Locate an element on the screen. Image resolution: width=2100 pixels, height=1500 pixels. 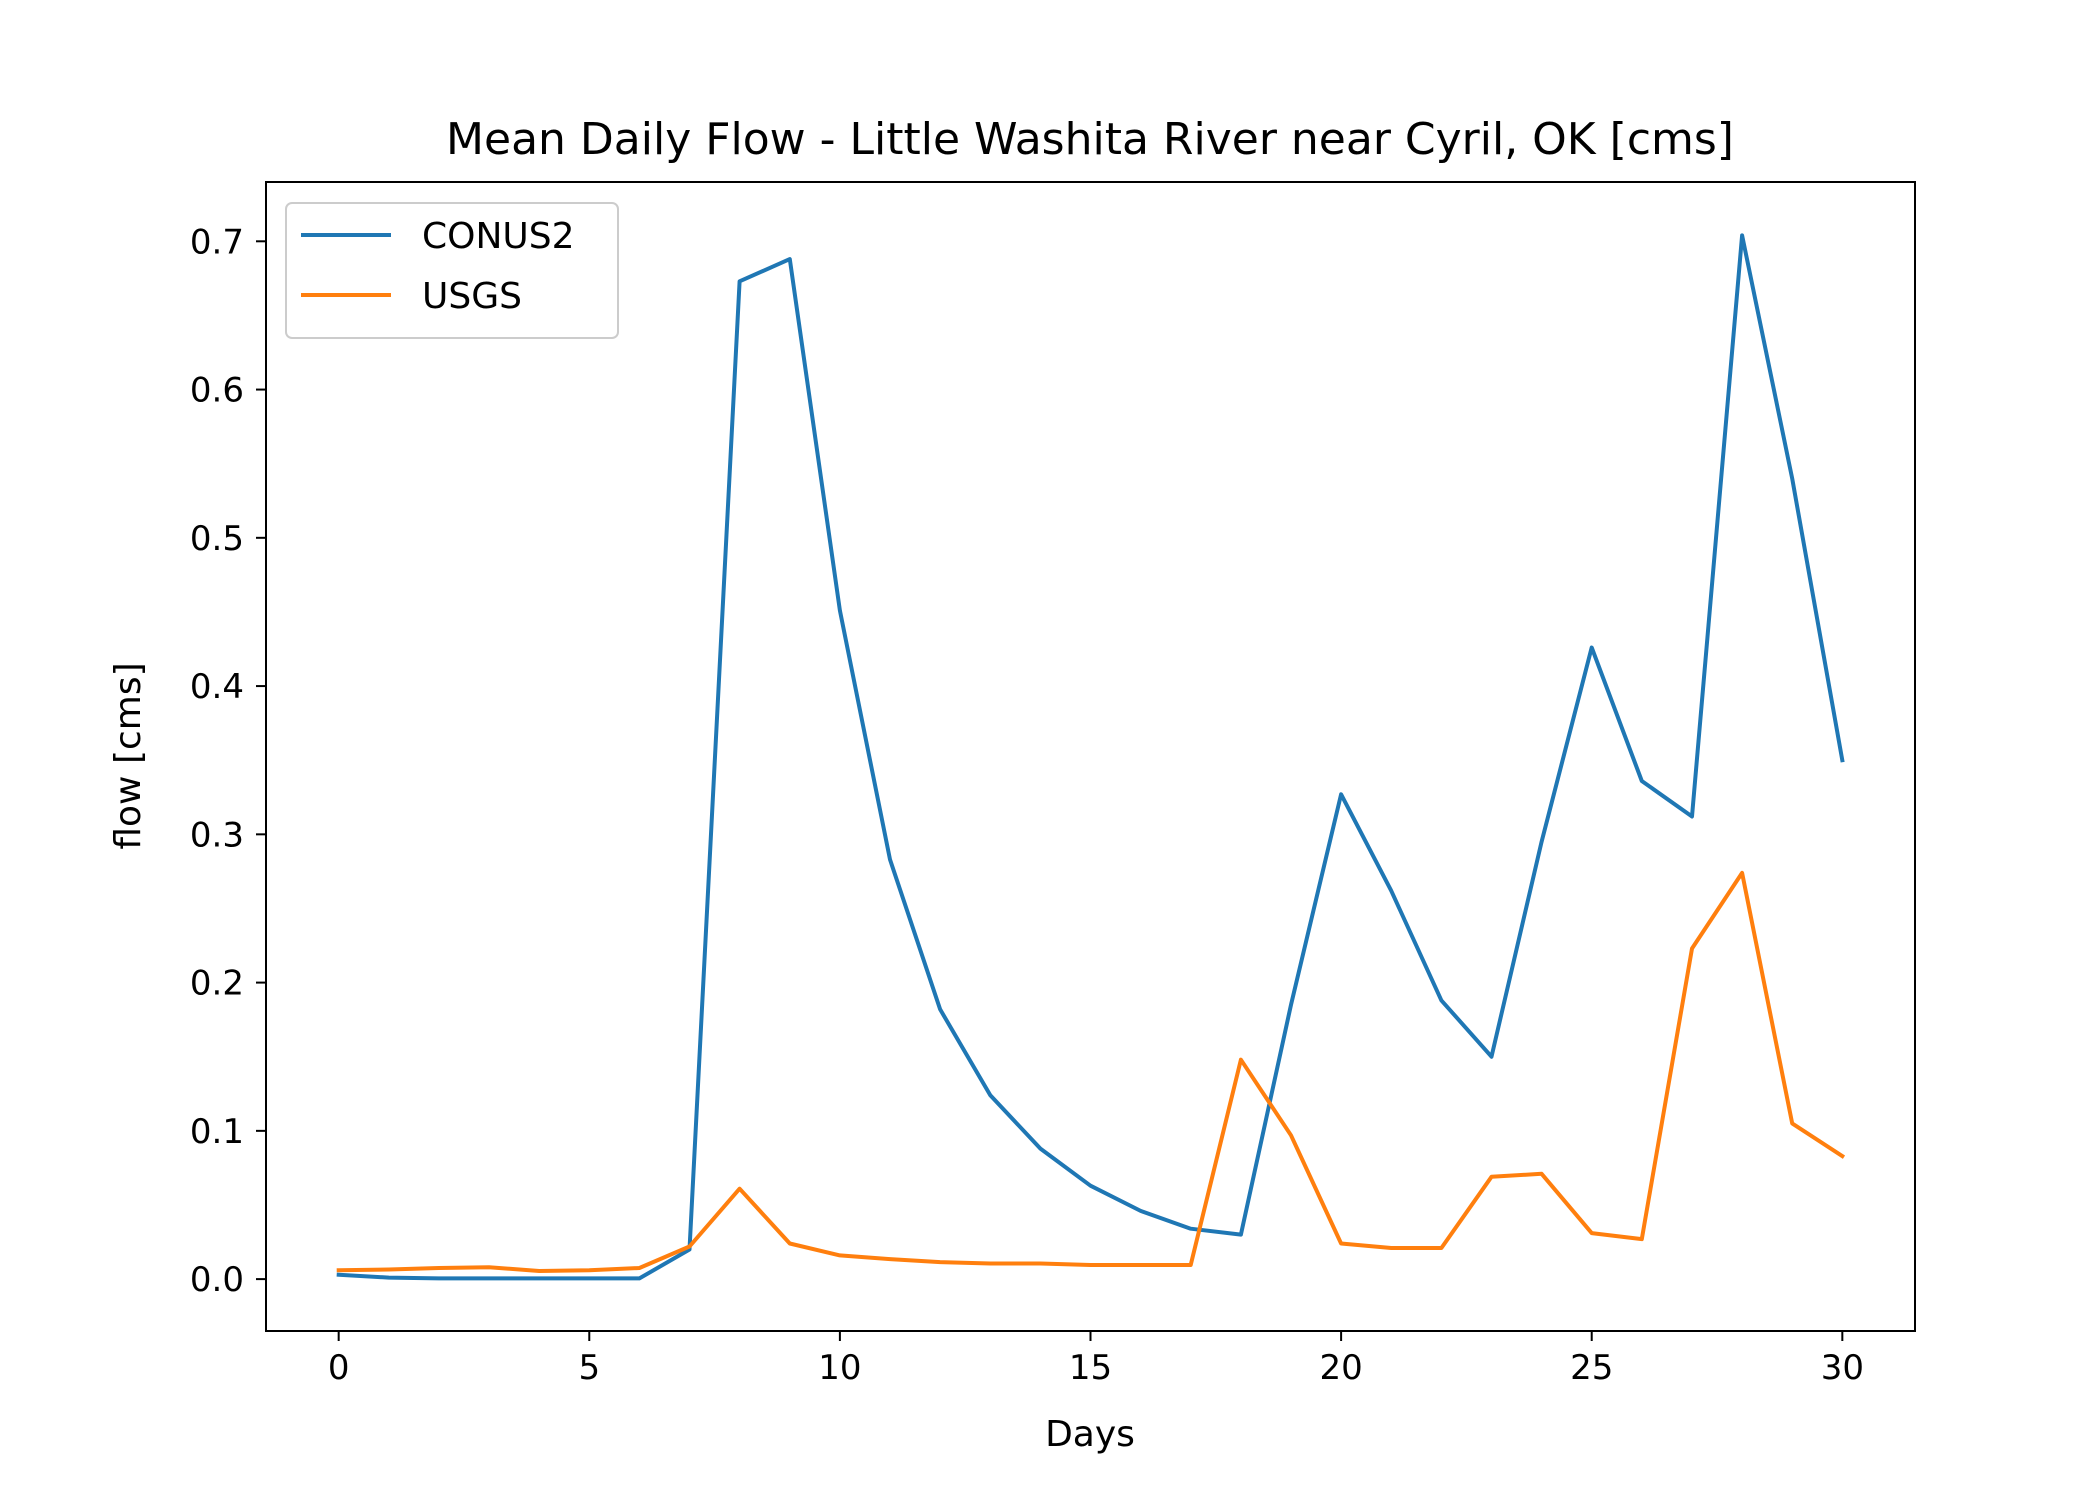
y-tick-label: 0.3 is located at coordinates (217, 835).